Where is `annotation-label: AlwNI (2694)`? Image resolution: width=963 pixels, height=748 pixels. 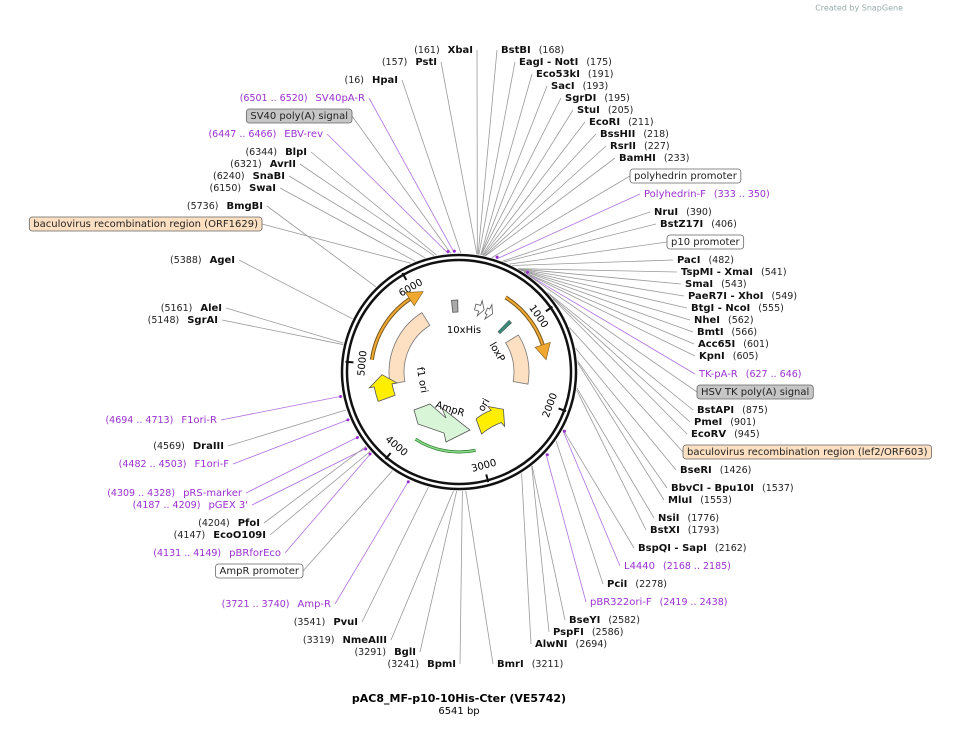
annotation-label: AlwNI (2694) is located at coordinates (571, 645).